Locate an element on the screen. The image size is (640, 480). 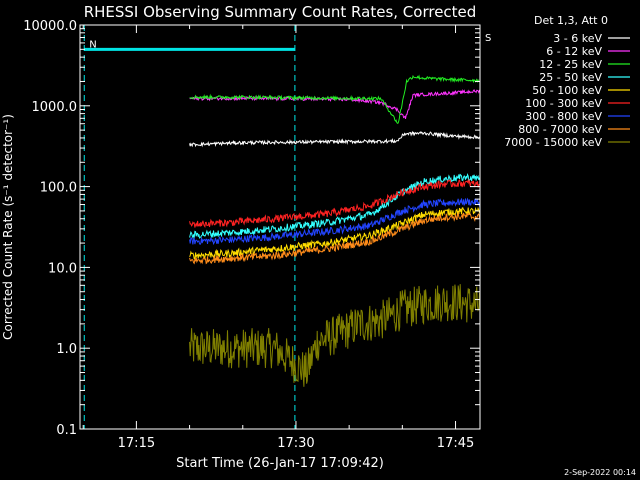
y-tick-label: 0.1 is located at coordinates (66, 430).